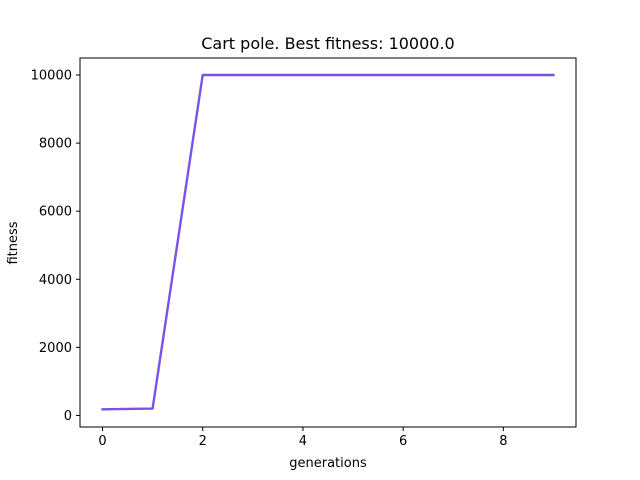  I want to click on y-tick-label: 2000, so click(55, 348).